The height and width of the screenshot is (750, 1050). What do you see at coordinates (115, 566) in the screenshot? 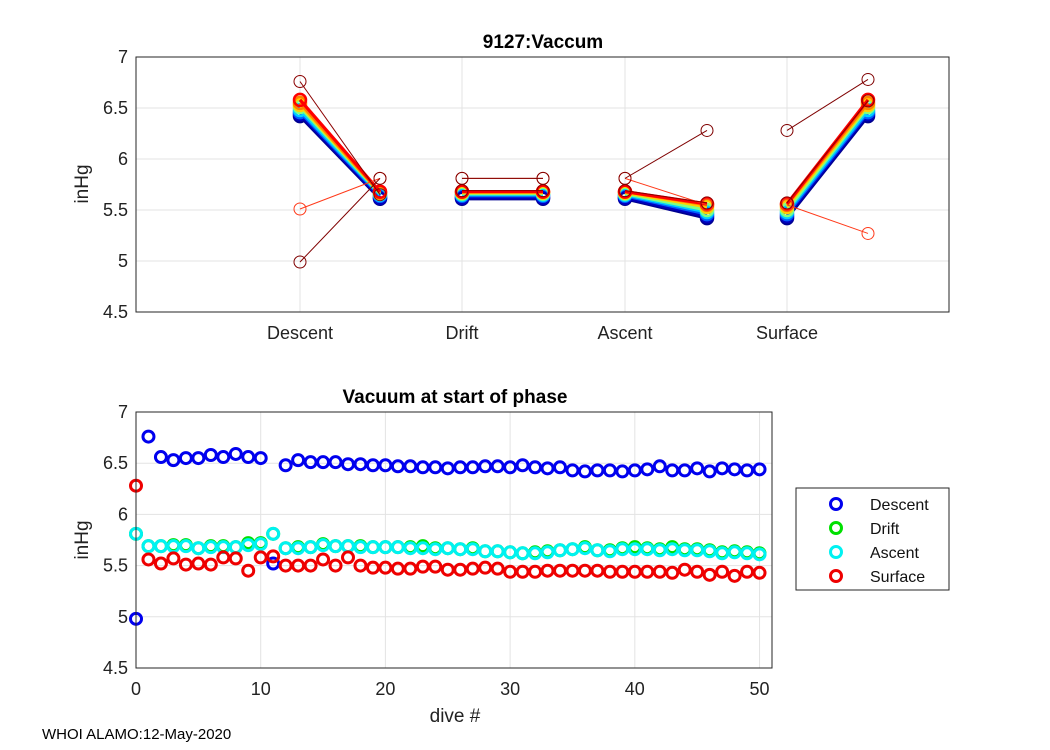
I see `bottom-y-tick-label: 5.5` at bounding box center [115, 566].